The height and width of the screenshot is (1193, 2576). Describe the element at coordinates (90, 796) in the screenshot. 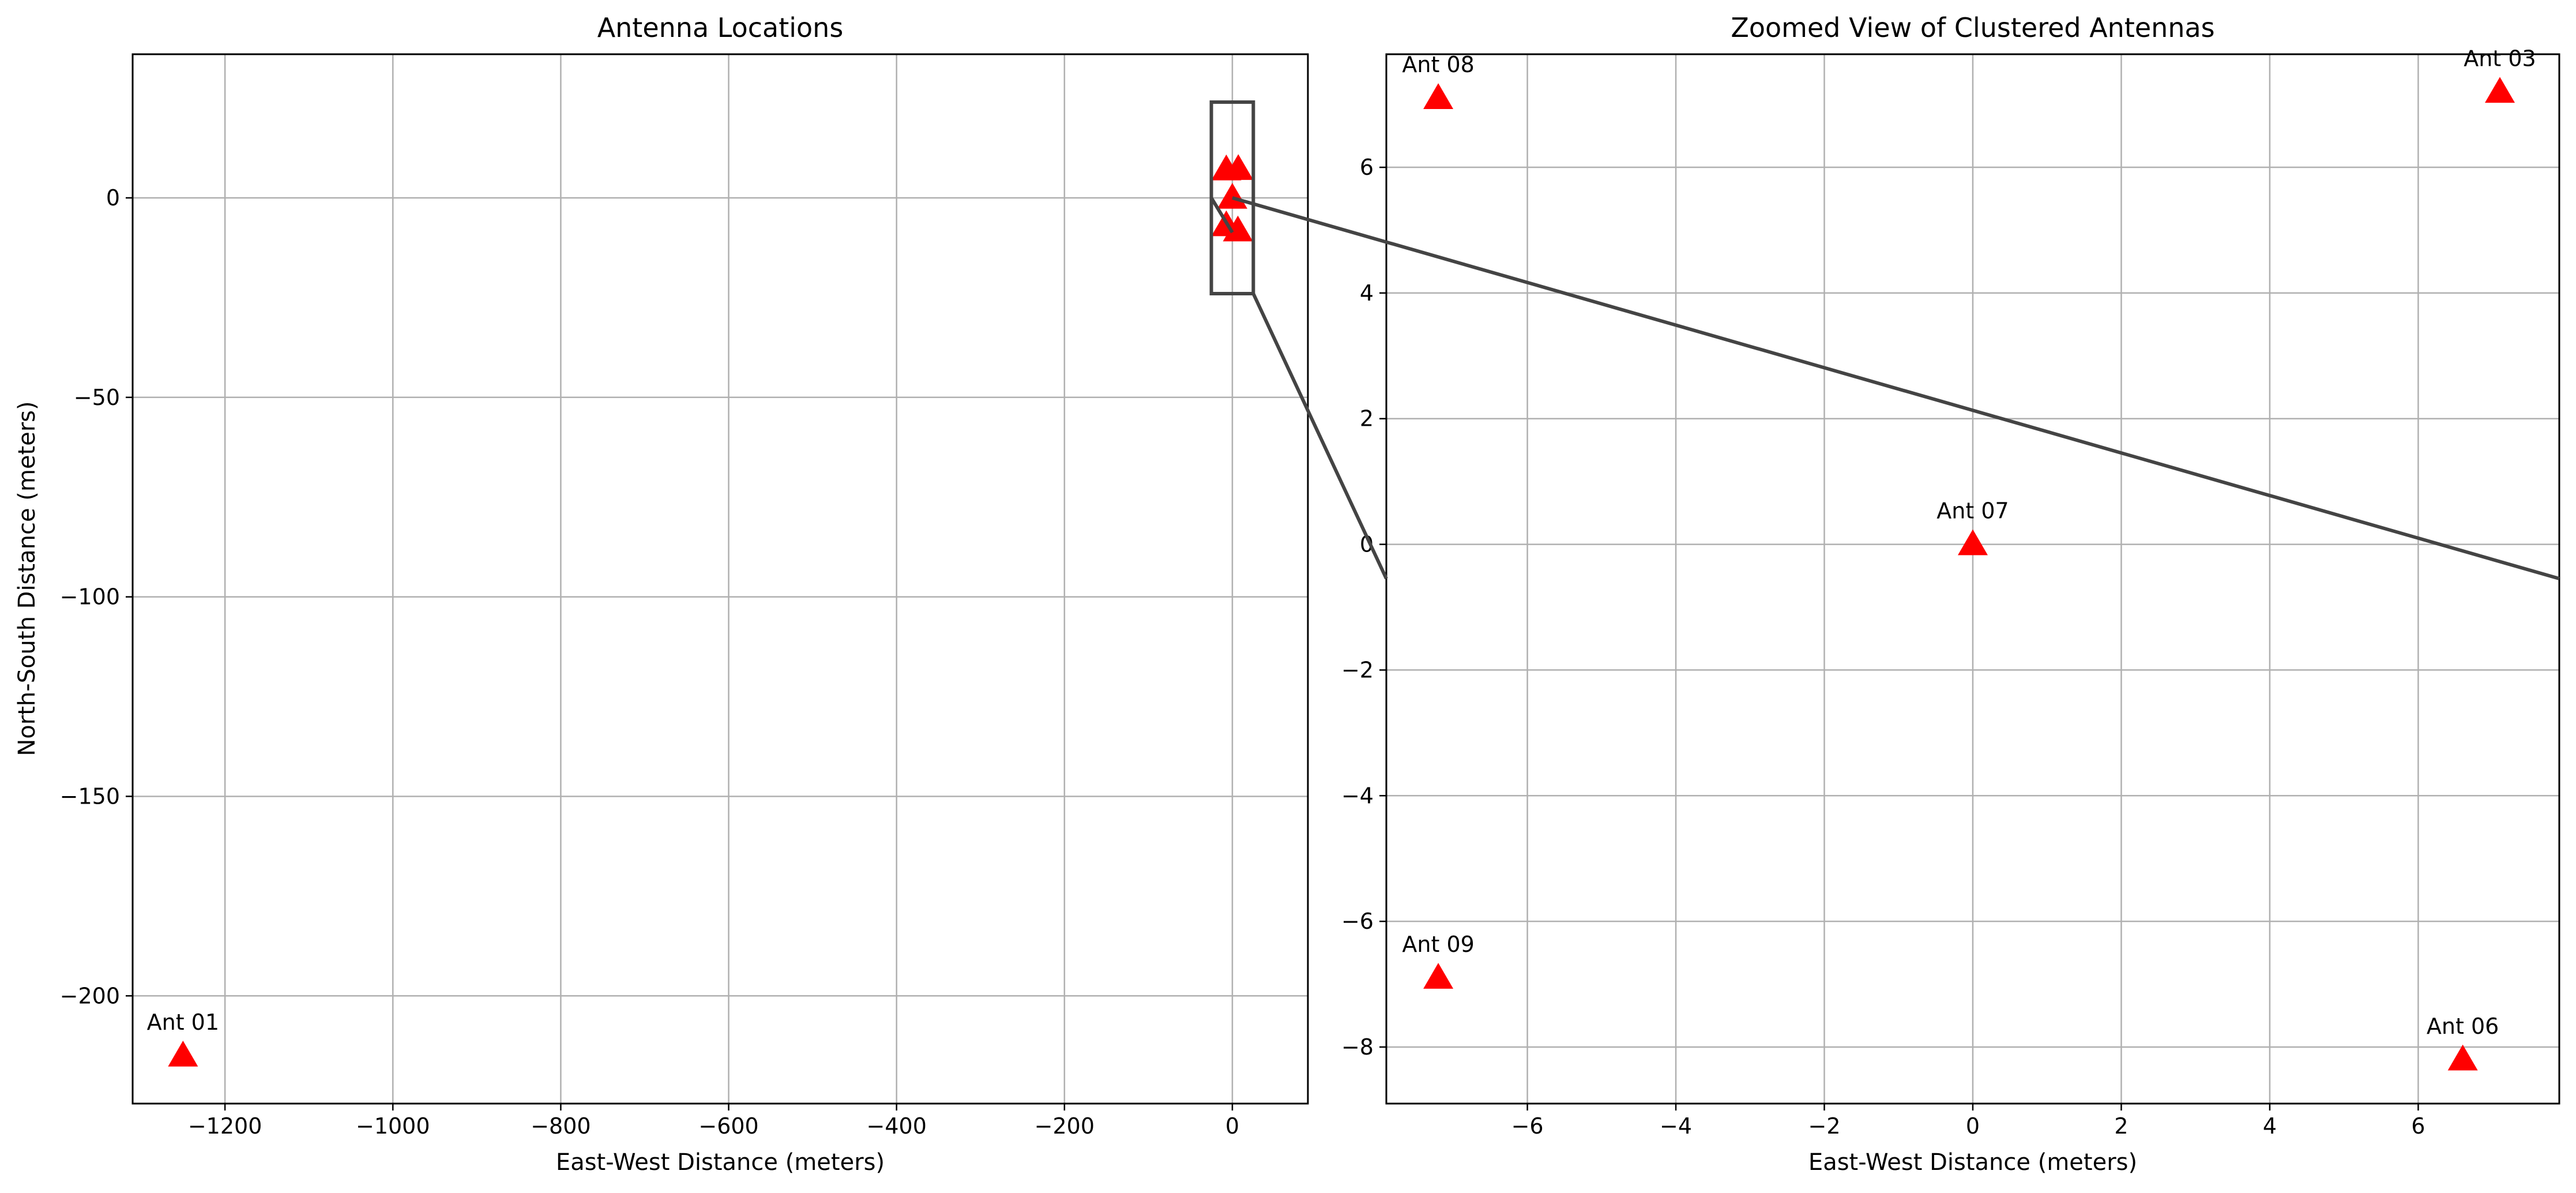

I see `y-tick-label: −150` at that location.